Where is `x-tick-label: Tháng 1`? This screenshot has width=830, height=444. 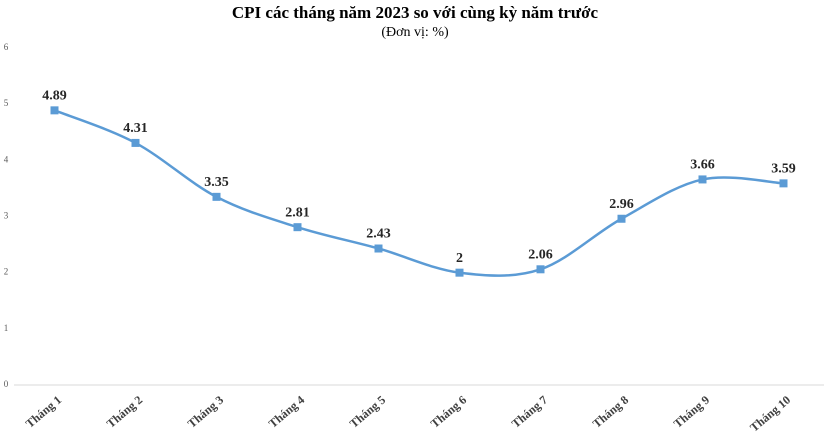
x-tick-label: Tháng 1 is located at coordinates (43, 412).